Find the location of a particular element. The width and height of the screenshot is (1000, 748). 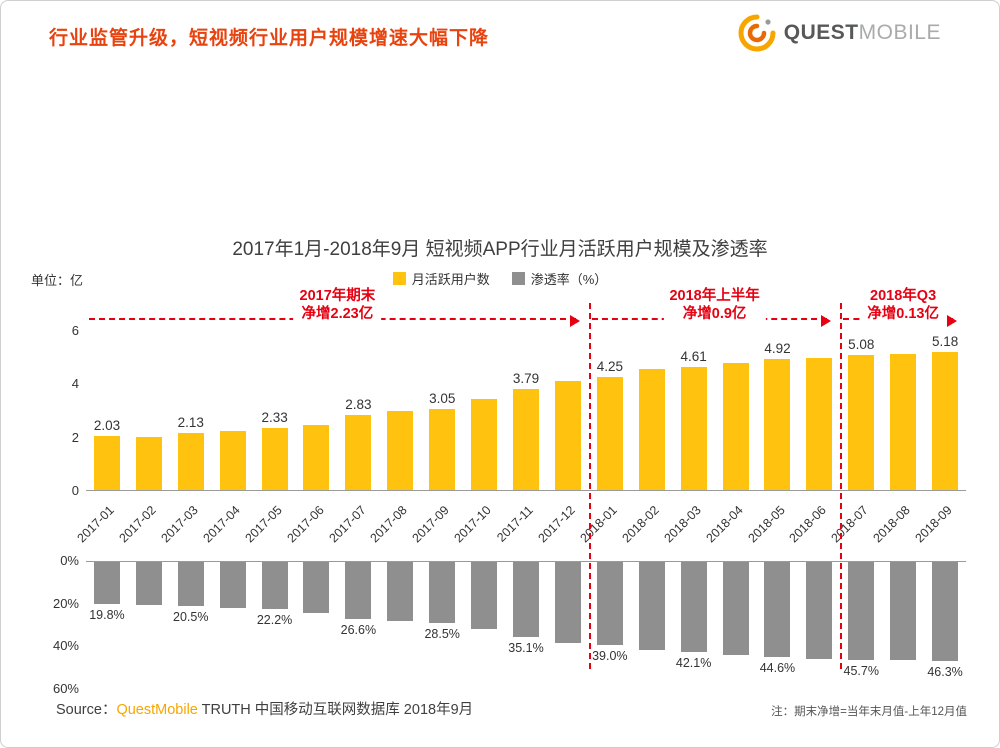

penetration-value-label: 28.5% is located at coordinates (442, 633).